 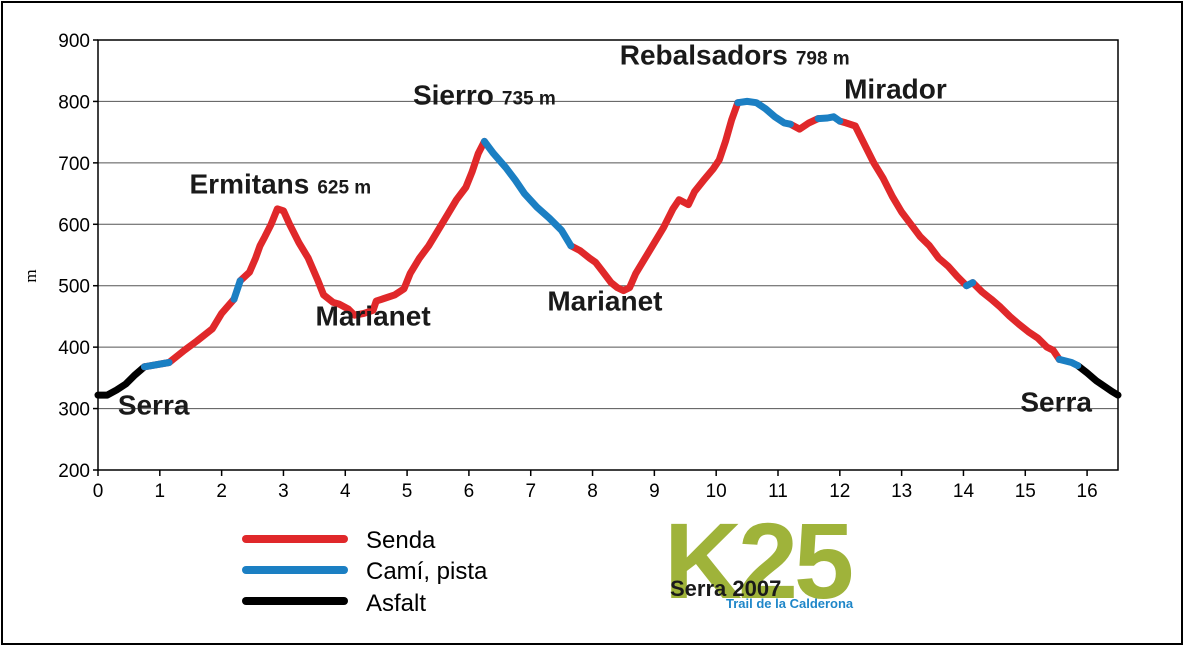 I want to click on annotation-serra2: Serra, so click(x=1056, y=402).